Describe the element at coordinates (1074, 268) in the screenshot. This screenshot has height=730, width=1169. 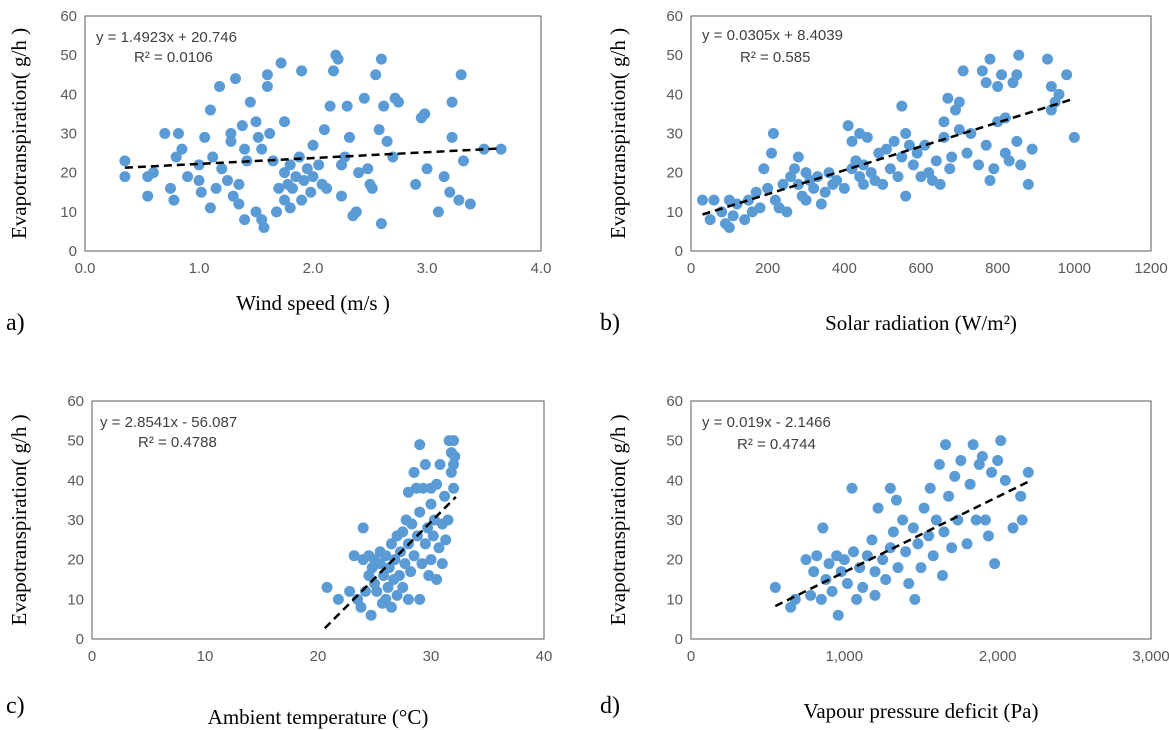
I see `x-tick-label: 1000` at that location.